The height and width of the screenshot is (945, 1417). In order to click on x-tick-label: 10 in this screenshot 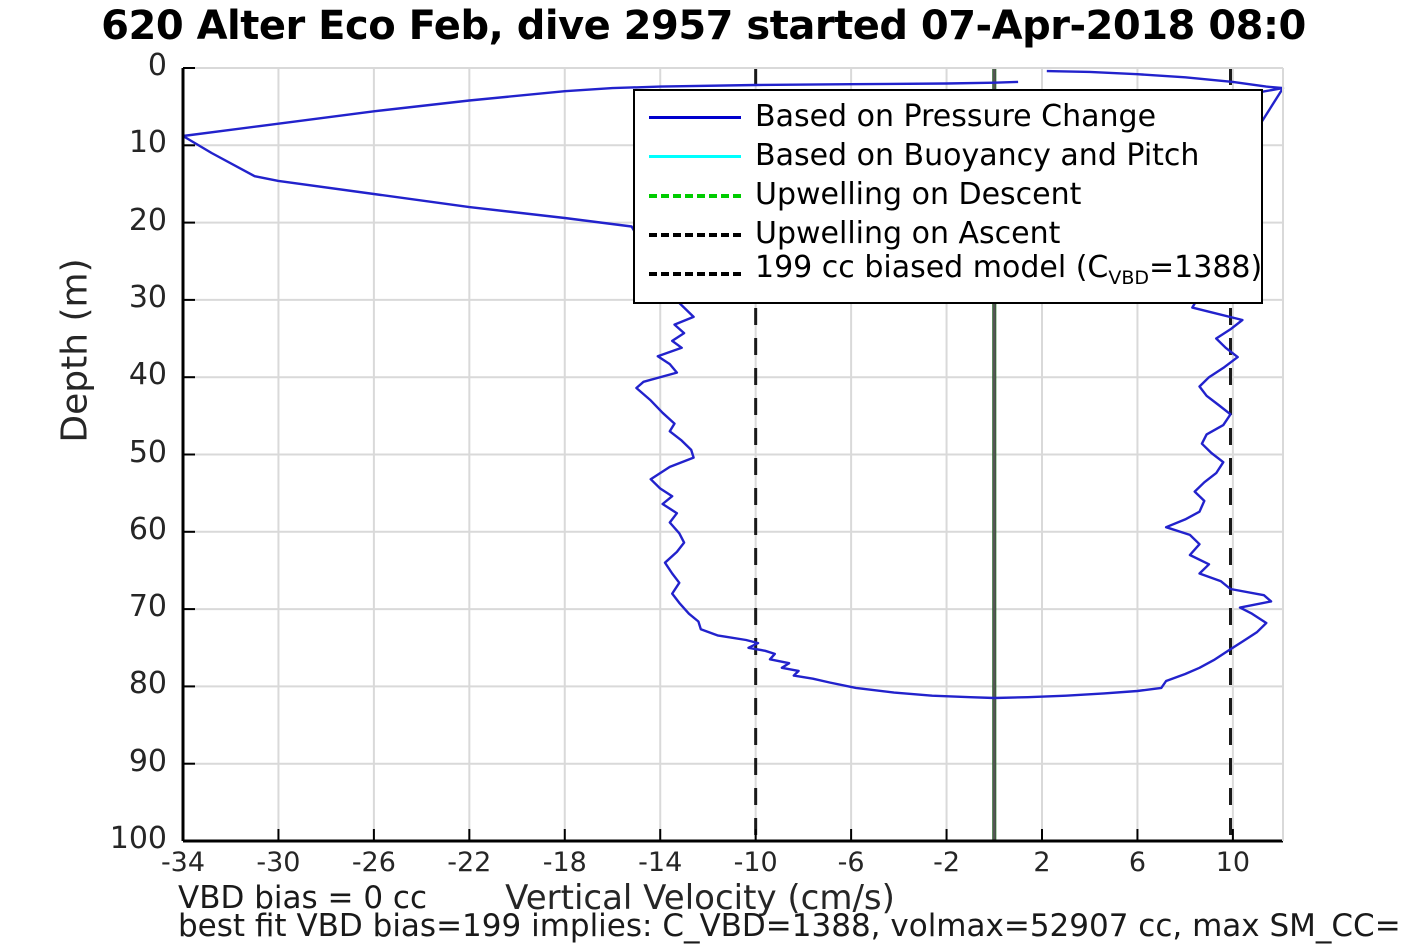, I will do `click(1233, 862)`.